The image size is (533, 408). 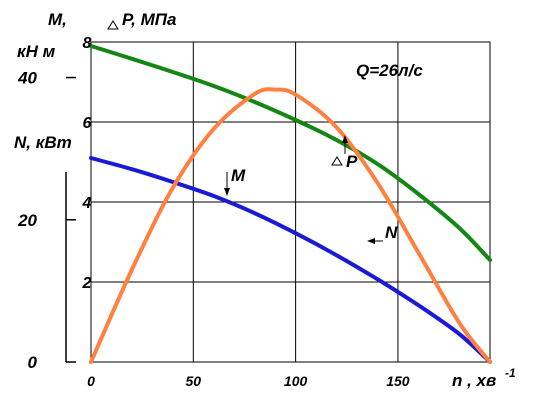 I want to click on delta-glyph-dp, so click(x=337, y=161).